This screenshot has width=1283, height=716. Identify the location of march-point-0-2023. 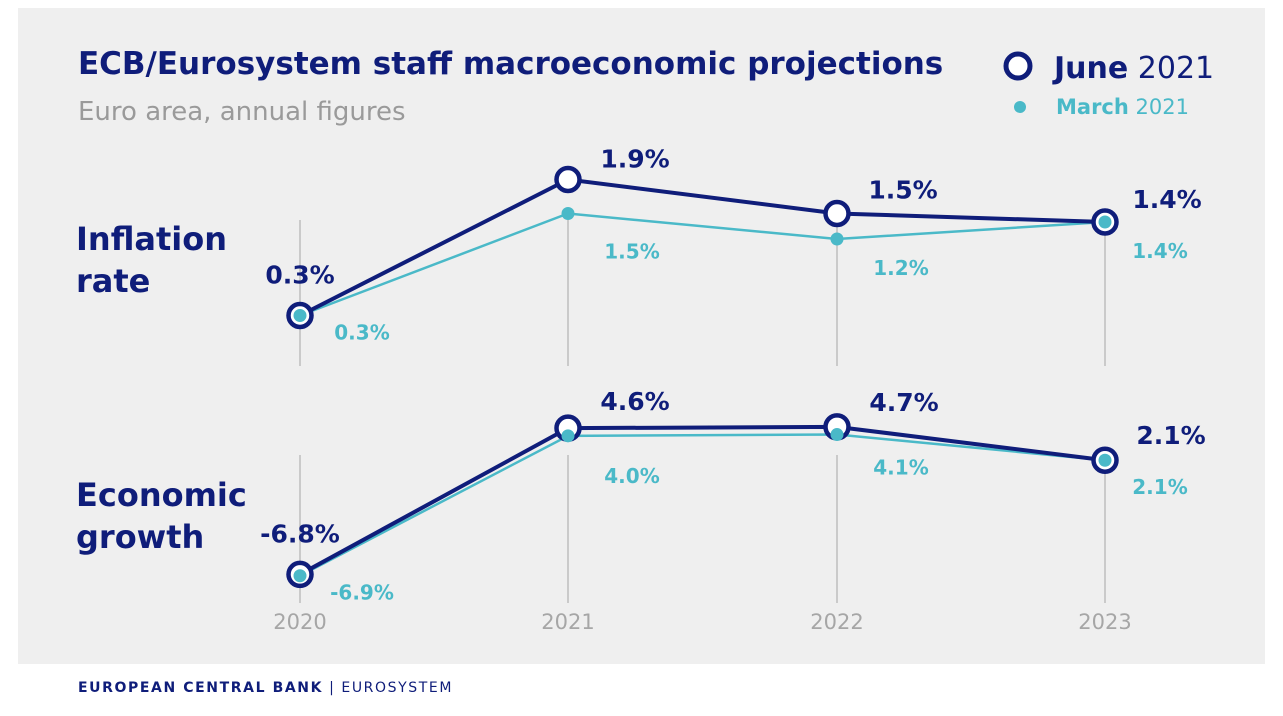
(1105, 222).